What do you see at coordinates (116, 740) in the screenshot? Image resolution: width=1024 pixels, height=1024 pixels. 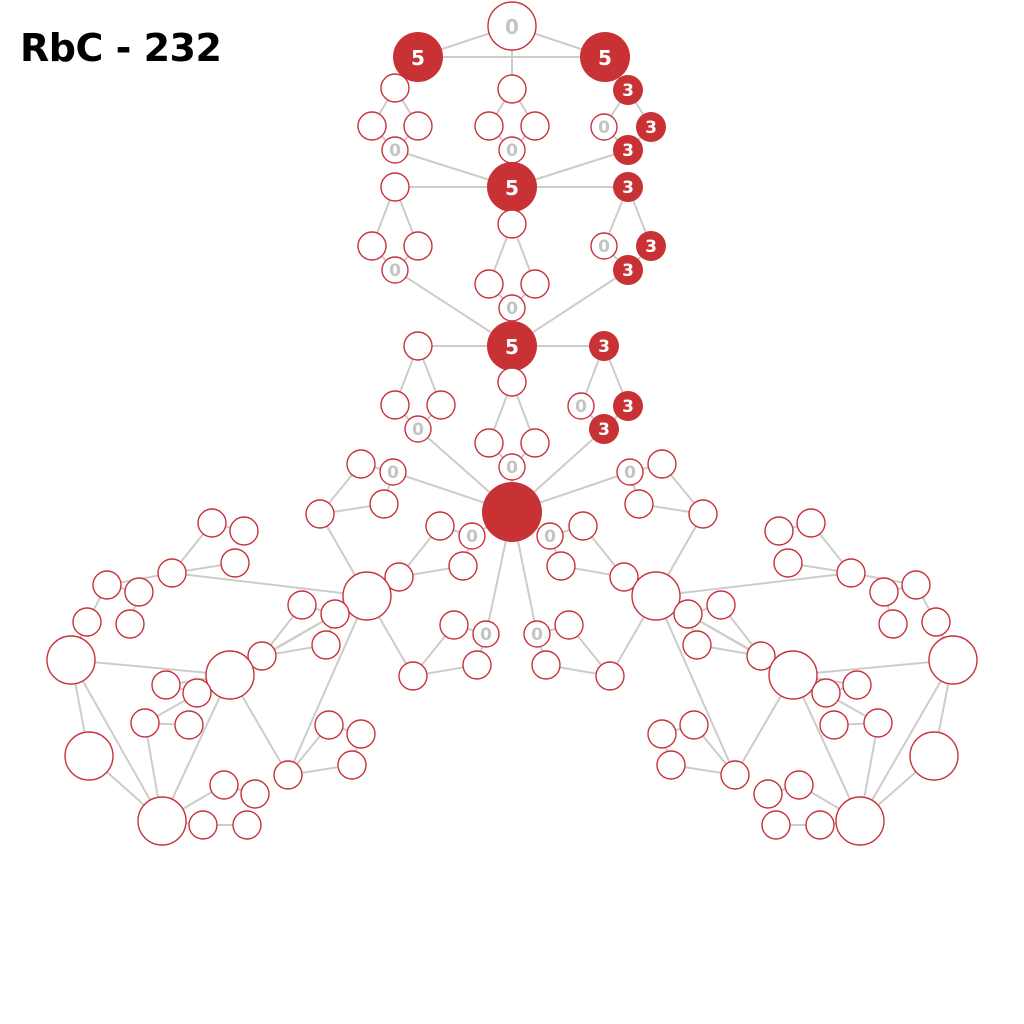 I see `edge-LB1-LB3` at bounding box center [116, 740].